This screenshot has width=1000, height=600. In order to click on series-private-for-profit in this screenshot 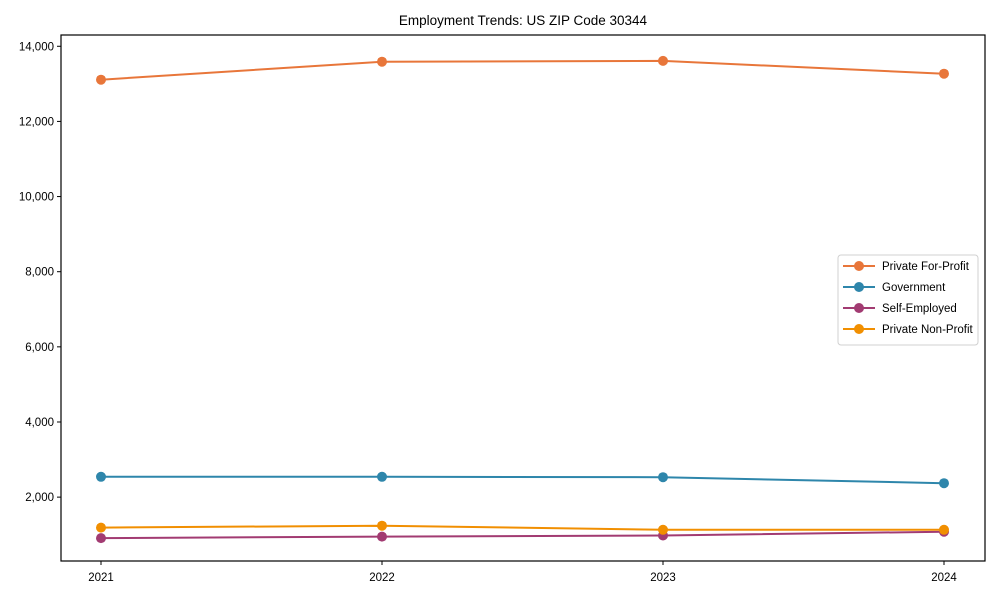, I will do `click(522, 70)`.